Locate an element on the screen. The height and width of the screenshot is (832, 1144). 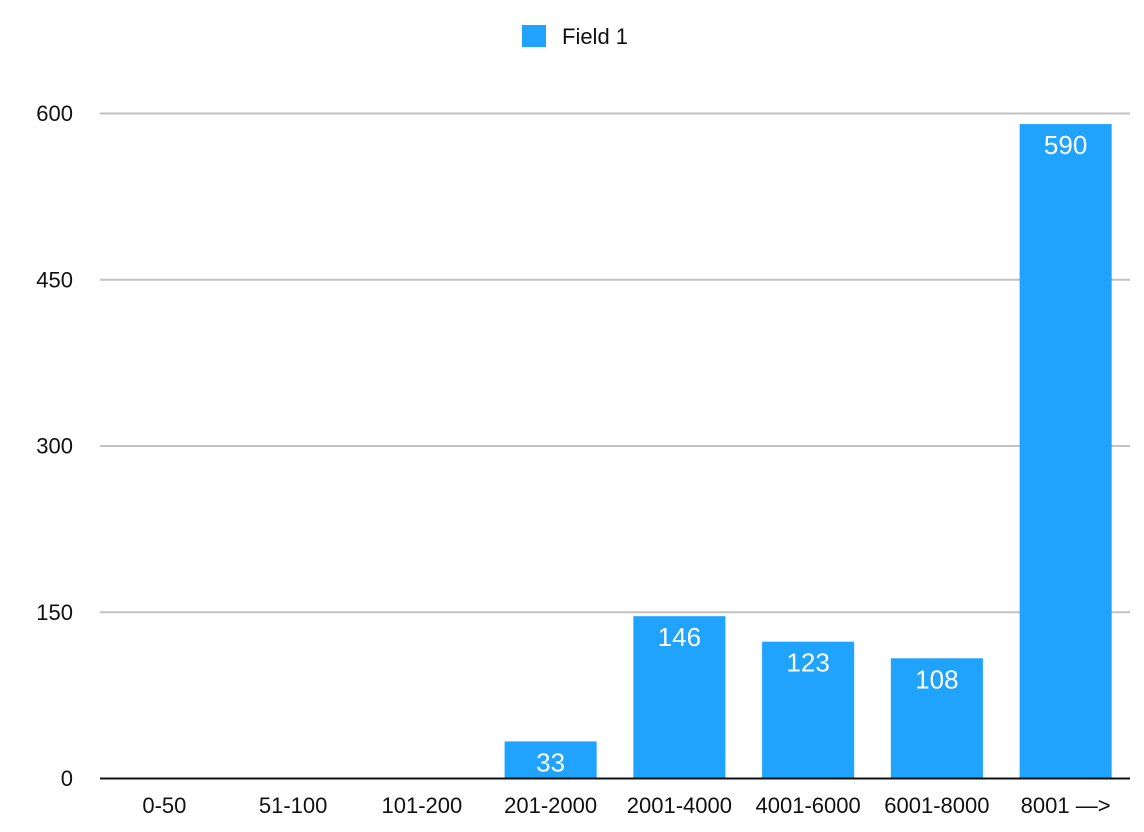
x-tick-label: 2001-4000 is located at coordinates (679, 805).